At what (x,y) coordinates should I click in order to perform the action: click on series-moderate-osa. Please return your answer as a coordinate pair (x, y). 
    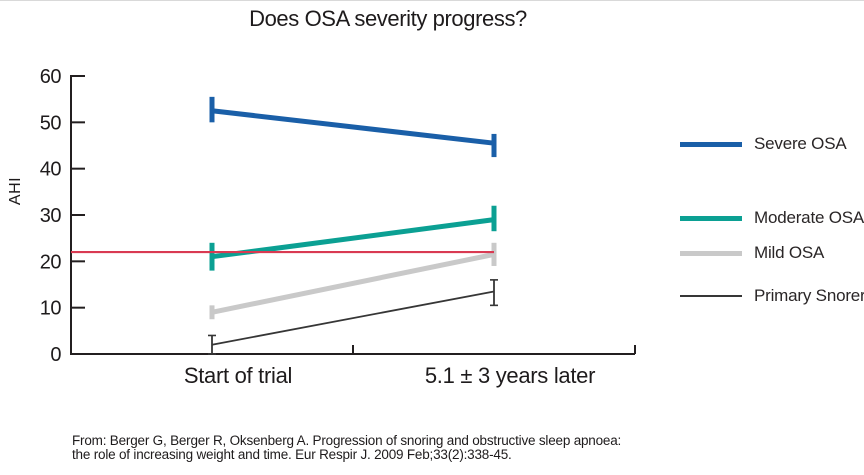
    Looking at the image, I should click on (353, 238).